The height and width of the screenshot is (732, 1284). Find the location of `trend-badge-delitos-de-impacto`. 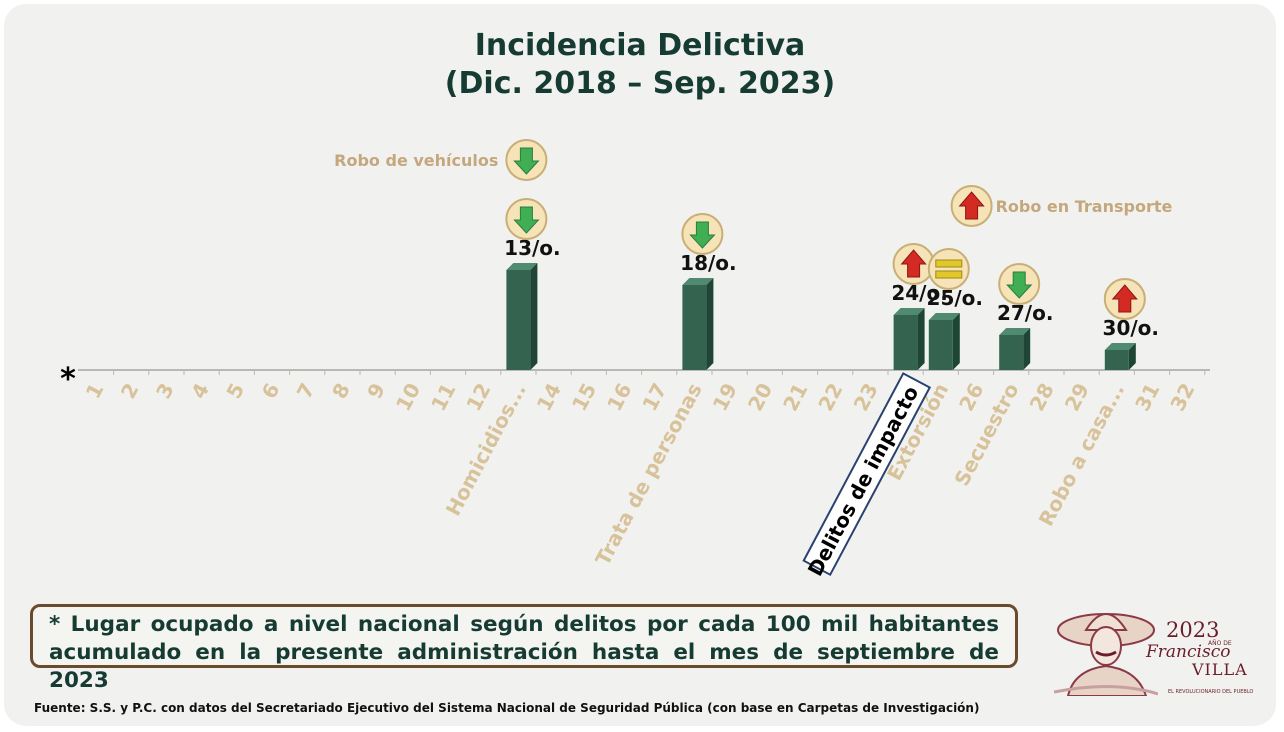

trend-badge-delitos-de-impacto is located at coordinates (913, 264).